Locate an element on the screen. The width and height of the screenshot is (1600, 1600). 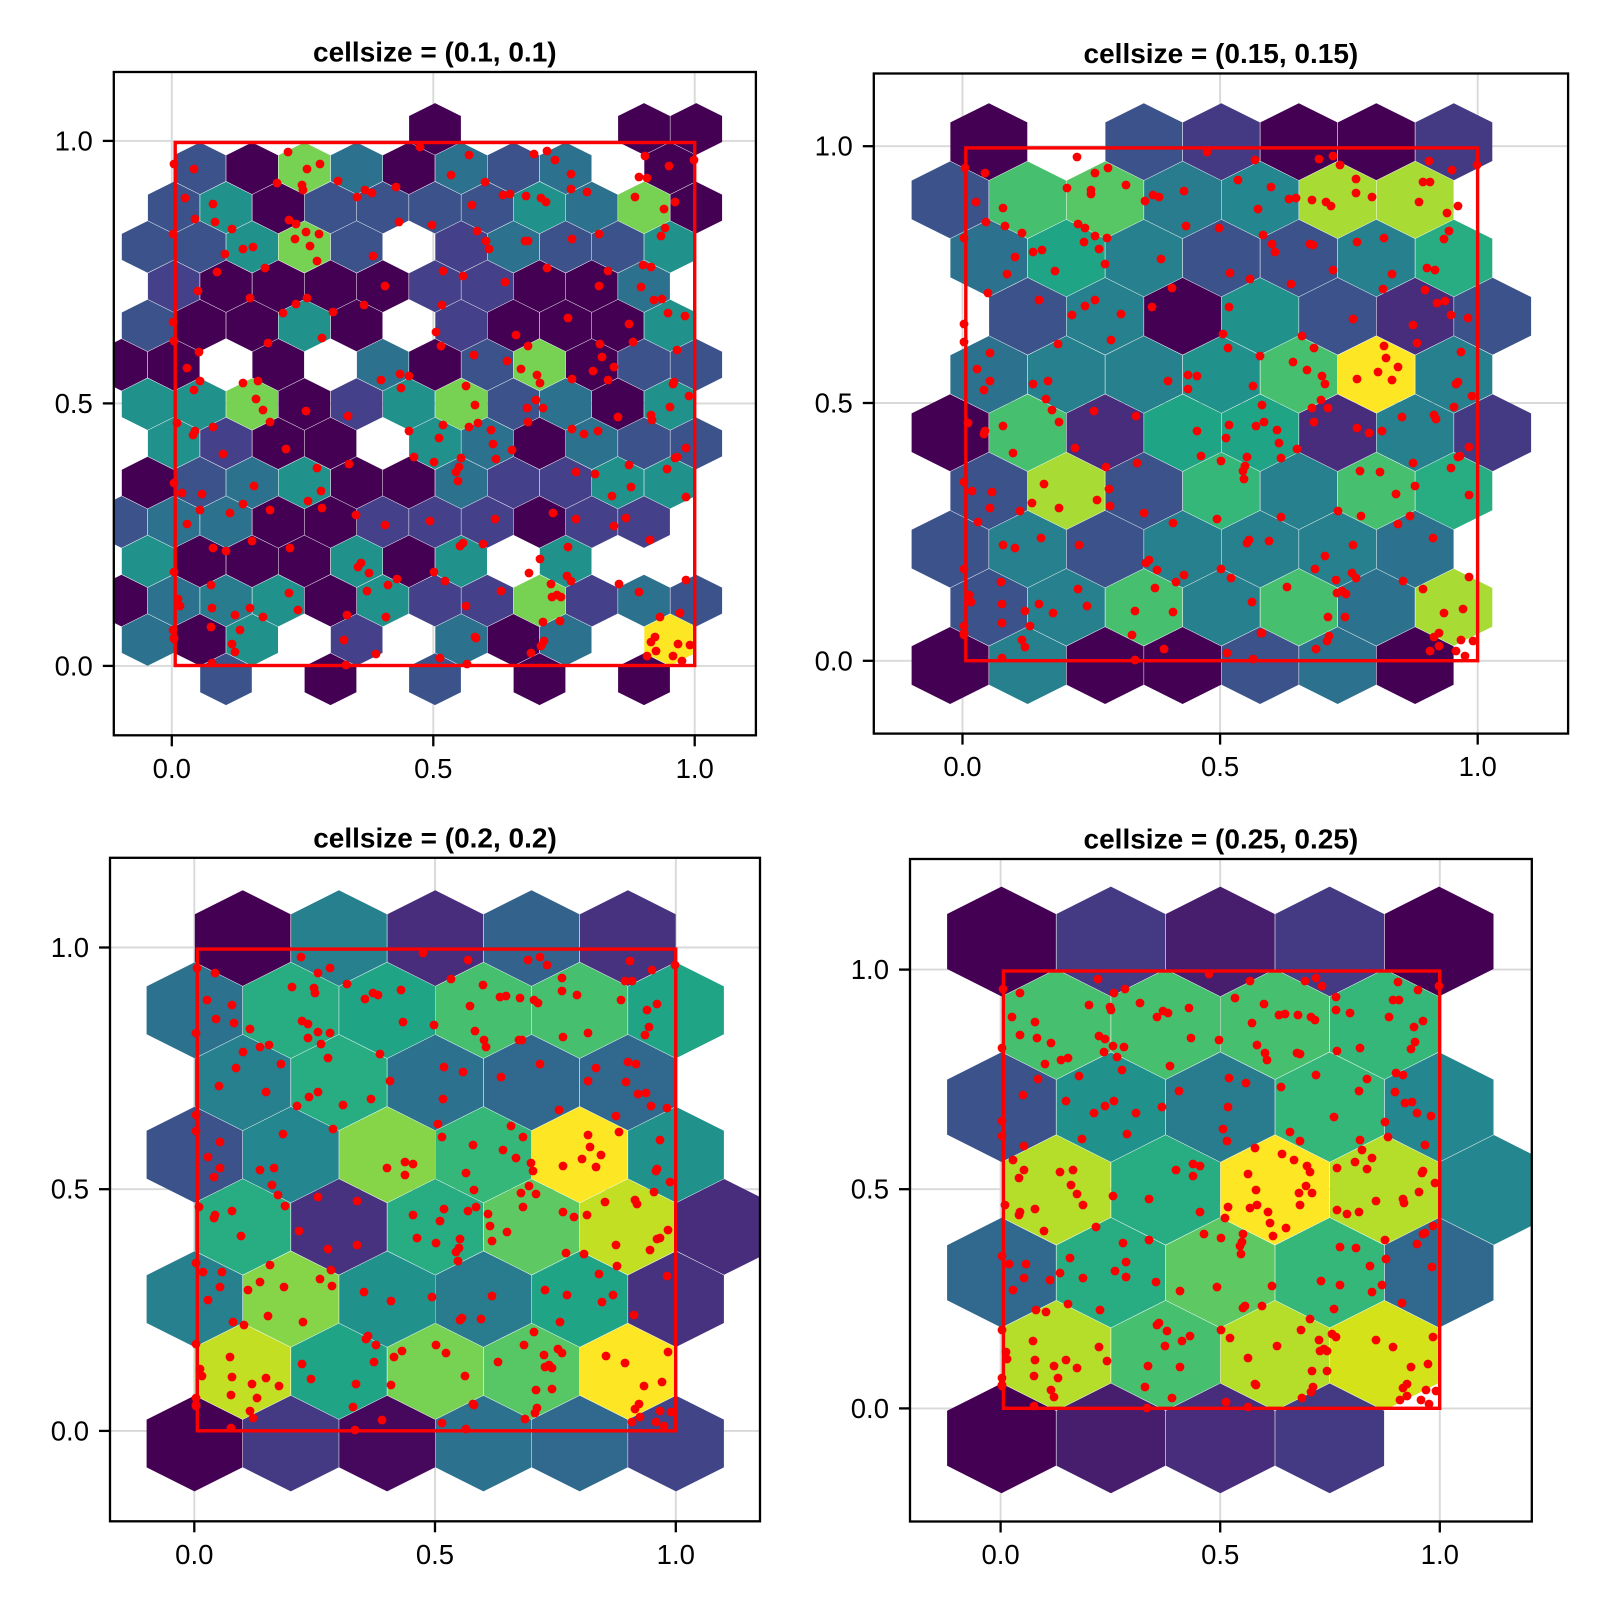
svg-text: cellsize = (0.1, 0.1) is located at coordinates (435, 52).